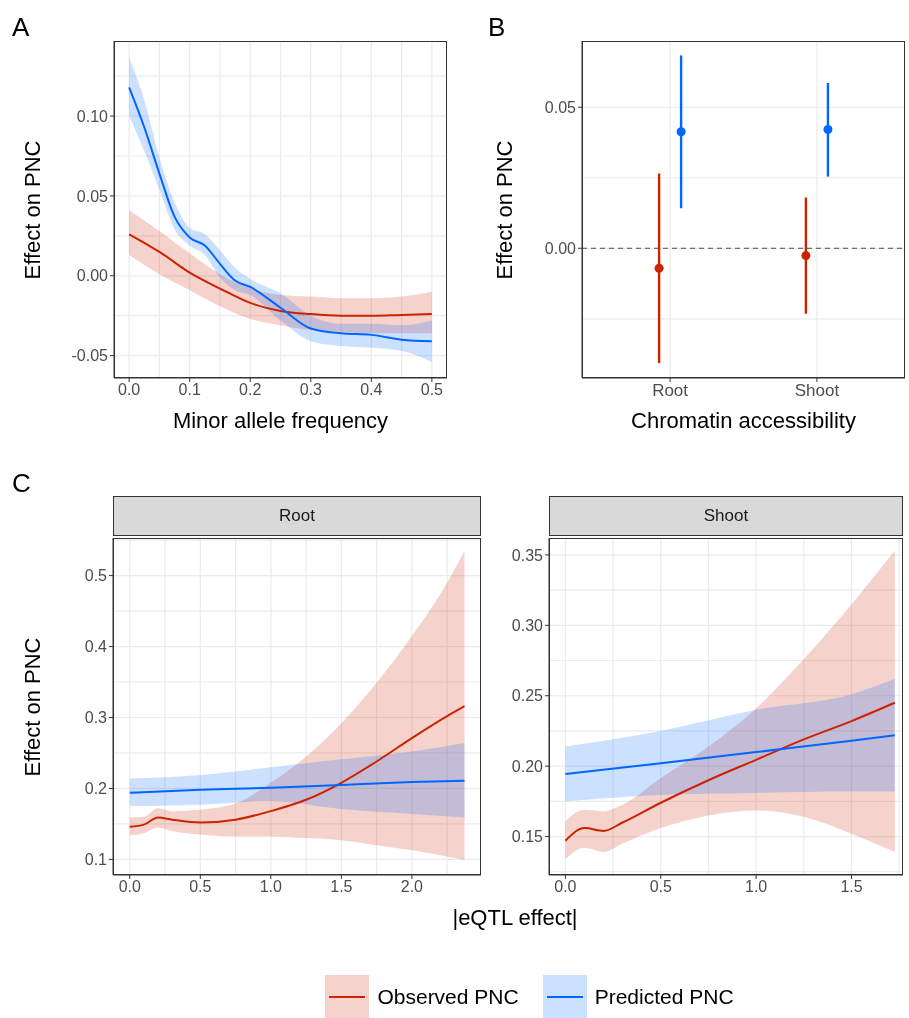 The image size is (909, 1018). I want to click on chart-subtitle: Root, so click(297, 516).